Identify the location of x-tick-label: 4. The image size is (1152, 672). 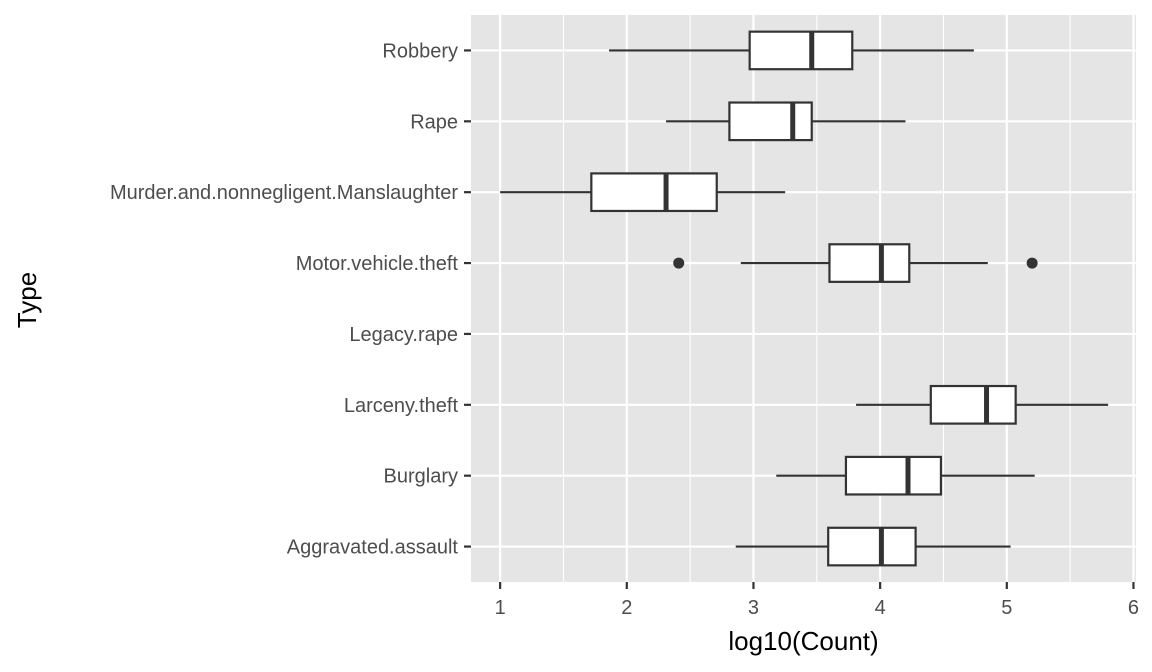
(880, 608).